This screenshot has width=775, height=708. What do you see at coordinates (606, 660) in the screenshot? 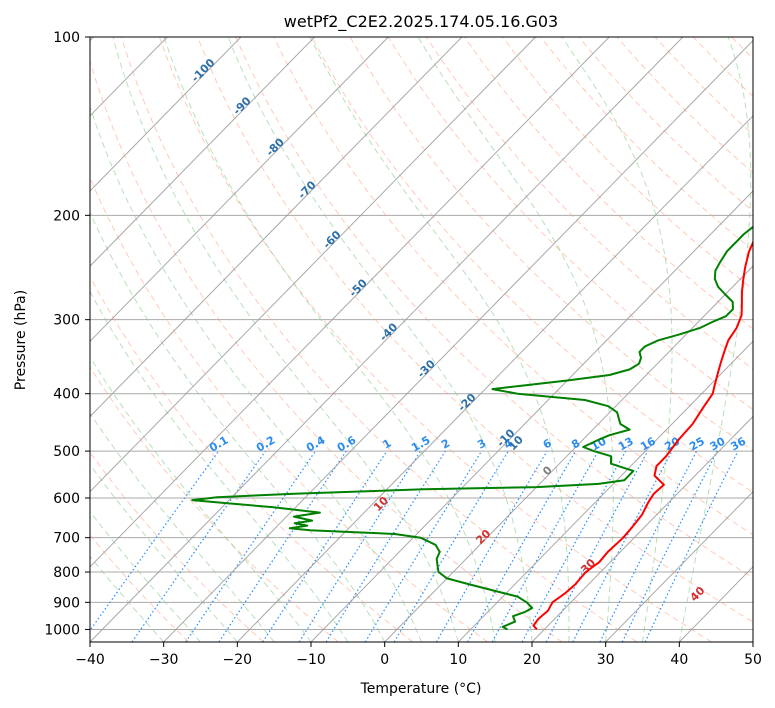
I see `x-tick-label: 30` at bounding box center [606, 660].